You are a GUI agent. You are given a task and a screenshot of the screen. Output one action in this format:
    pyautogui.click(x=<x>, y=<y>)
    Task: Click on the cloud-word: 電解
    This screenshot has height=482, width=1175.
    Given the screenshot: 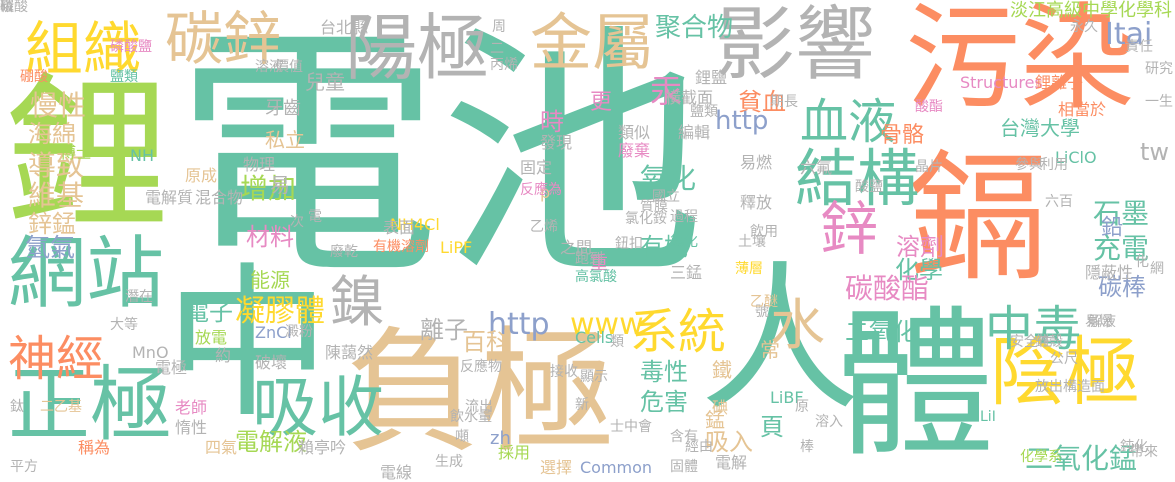 What is the action you would take?
    pyautogui.click(x=731, y=462)
    